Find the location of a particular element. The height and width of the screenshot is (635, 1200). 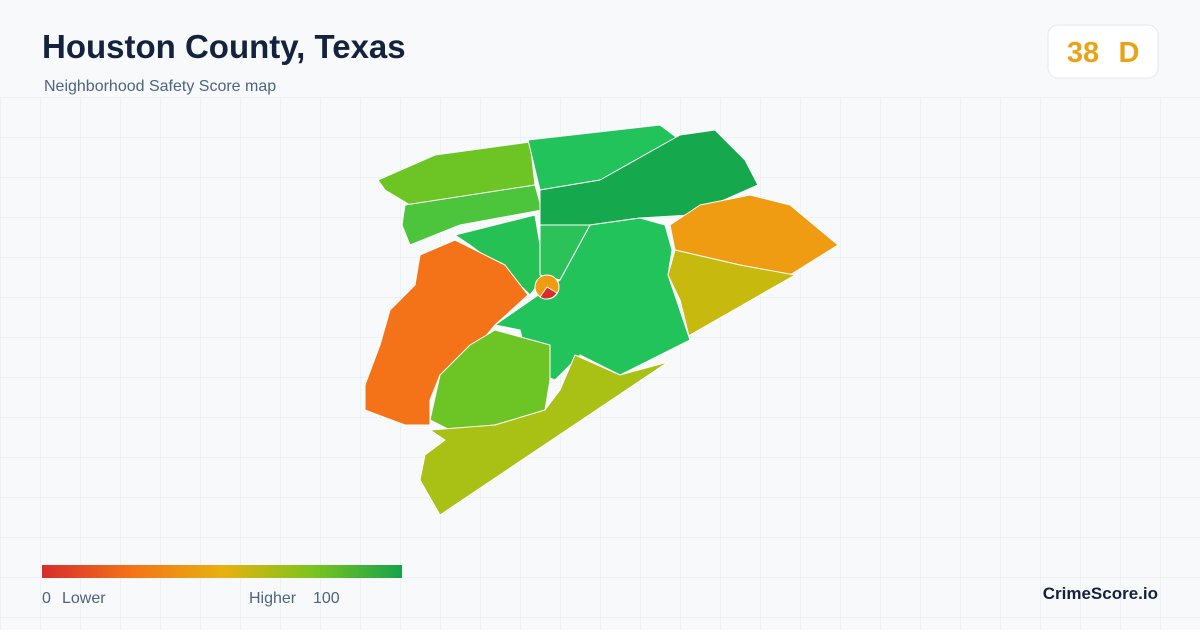

legend-min-label: Lower is located at coordinates (84, 598).